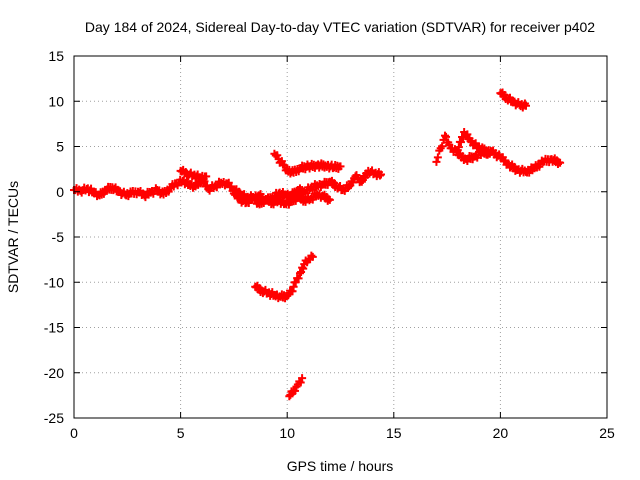 The width and height of the screenshot is (640, 480). What do you see at coordinates (60, 147) in the screenshot?
I see `y-tick-label: 5` at bounding box center [60, 147].